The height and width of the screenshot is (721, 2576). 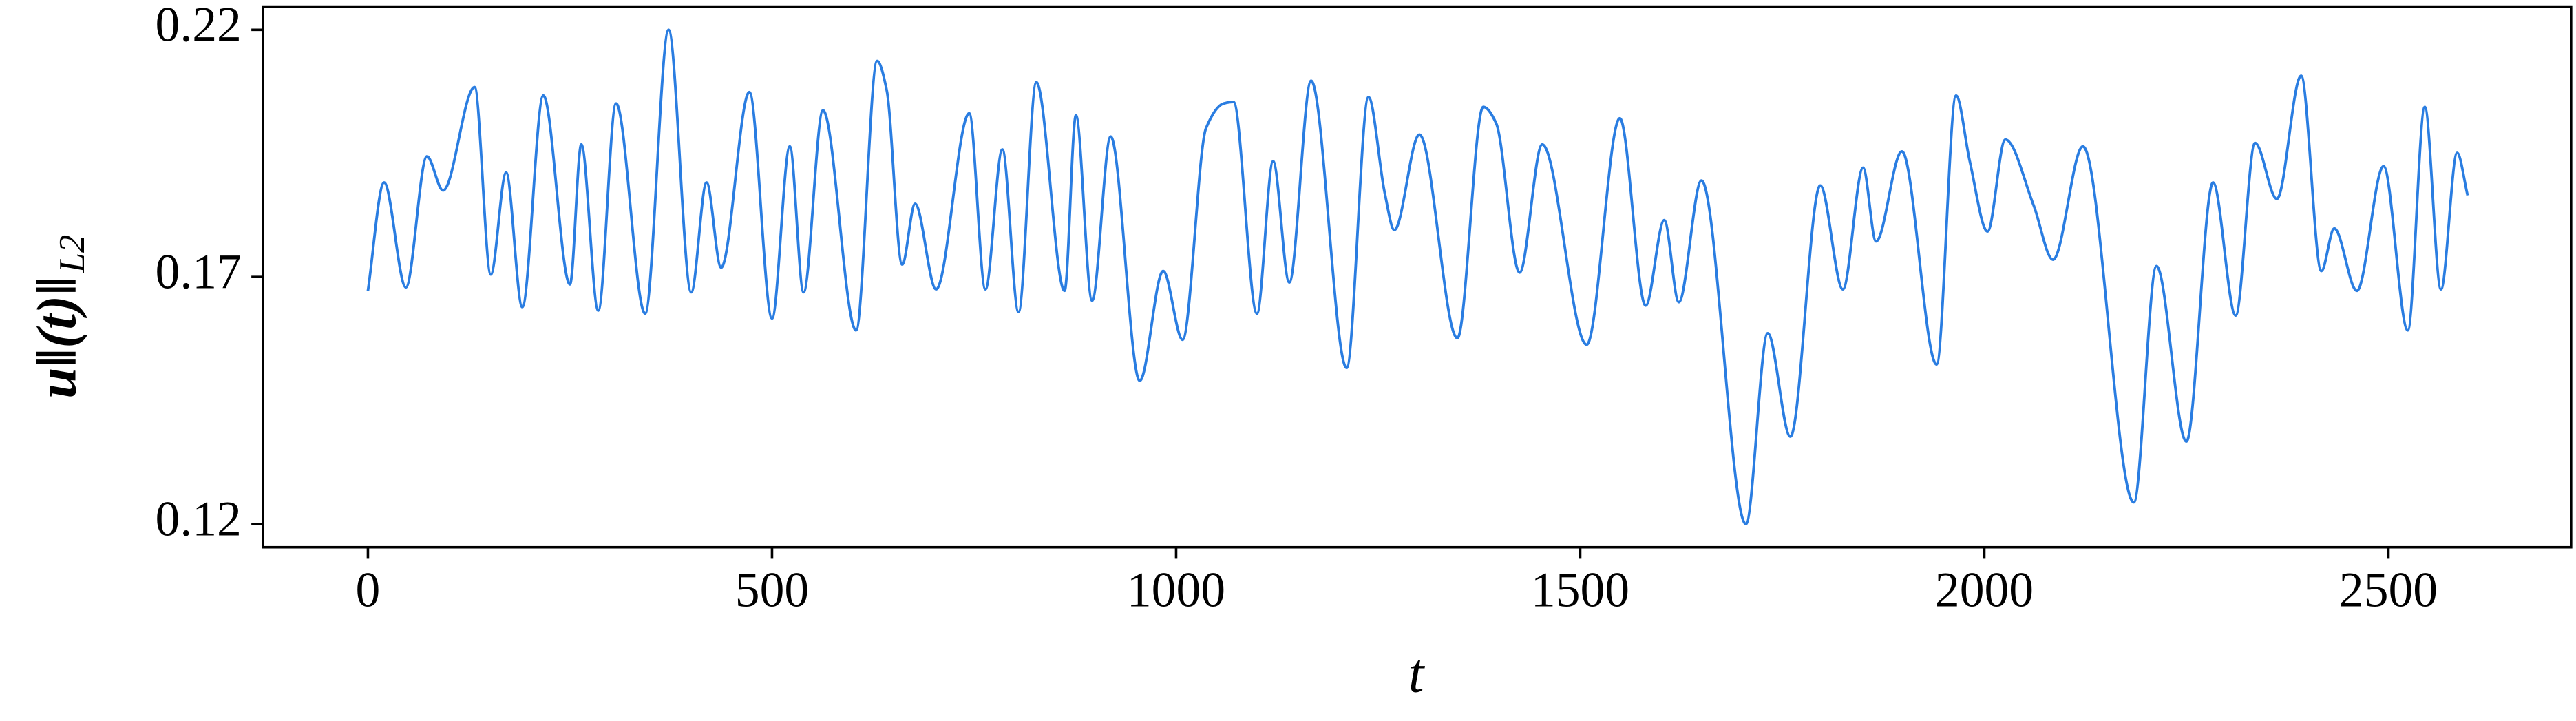 I want to click on y-tick-label: 0.17, so click(x=199, y=272).